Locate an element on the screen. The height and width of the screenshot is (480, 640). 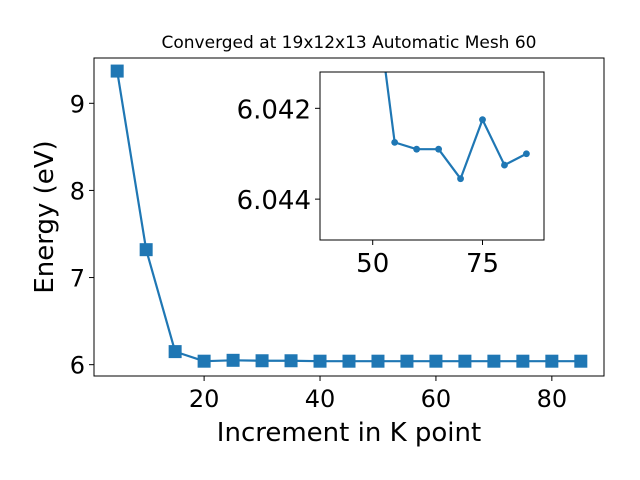
inset-series-line is located at coordinates (455, 126).